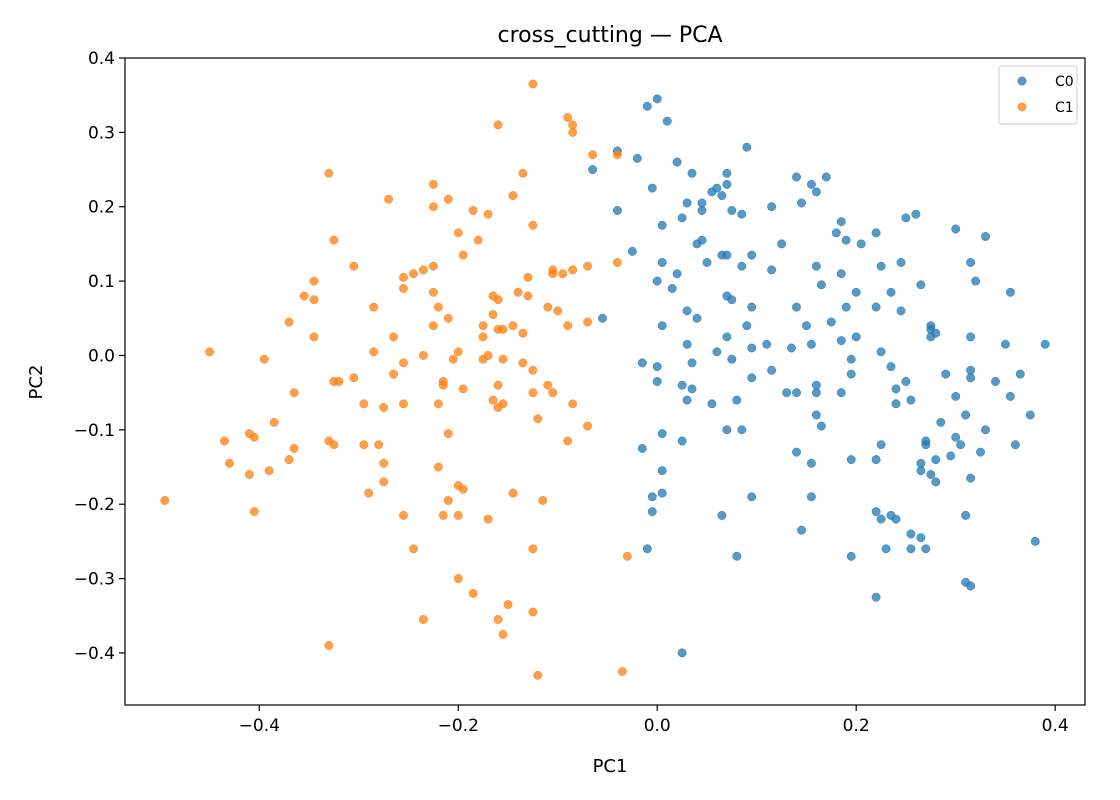 This screenshot has height=800, width=1120. I want to click on x-axis: −0.4 −0.2 0.0 0.2 0.4, so click(654, 720).